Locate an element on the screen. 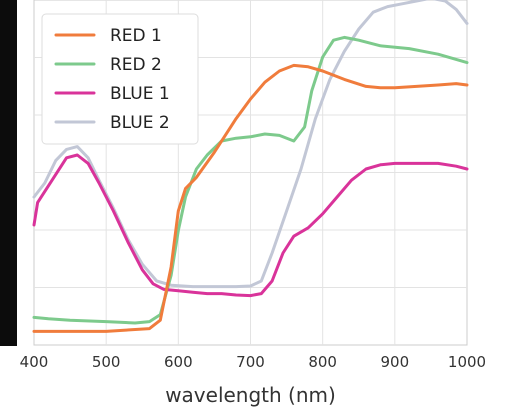 This screenshot has height=411, width=505. legend-box is located at coordinates (120, 79).